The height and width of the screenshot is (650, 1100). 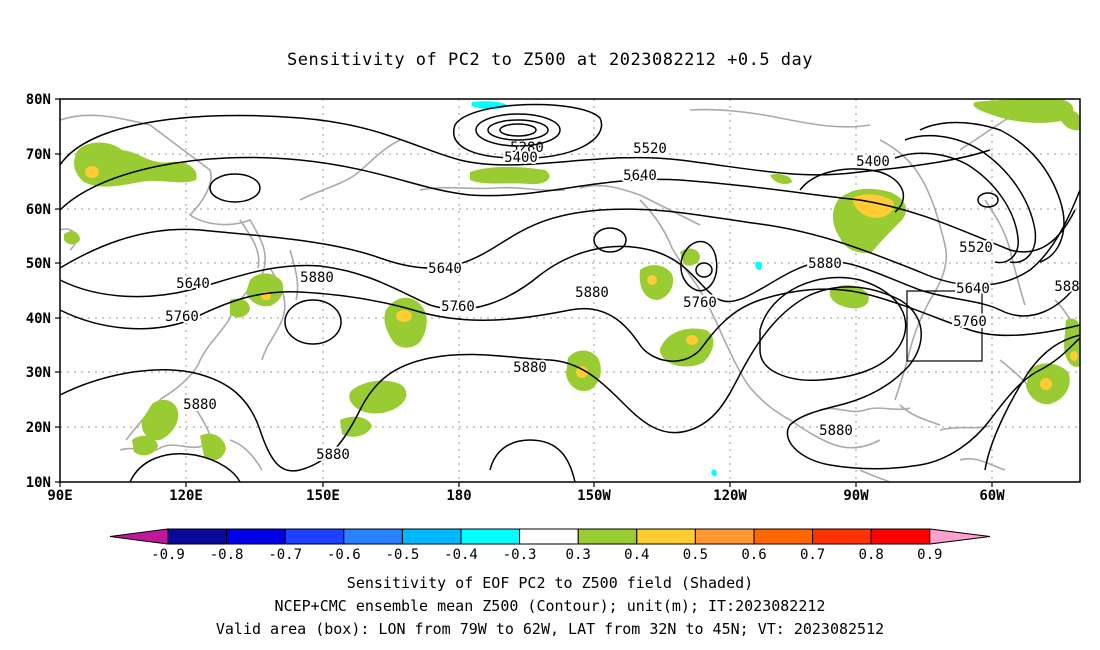 I want to click on lat-label: 10N, so click(x=38, y=483).